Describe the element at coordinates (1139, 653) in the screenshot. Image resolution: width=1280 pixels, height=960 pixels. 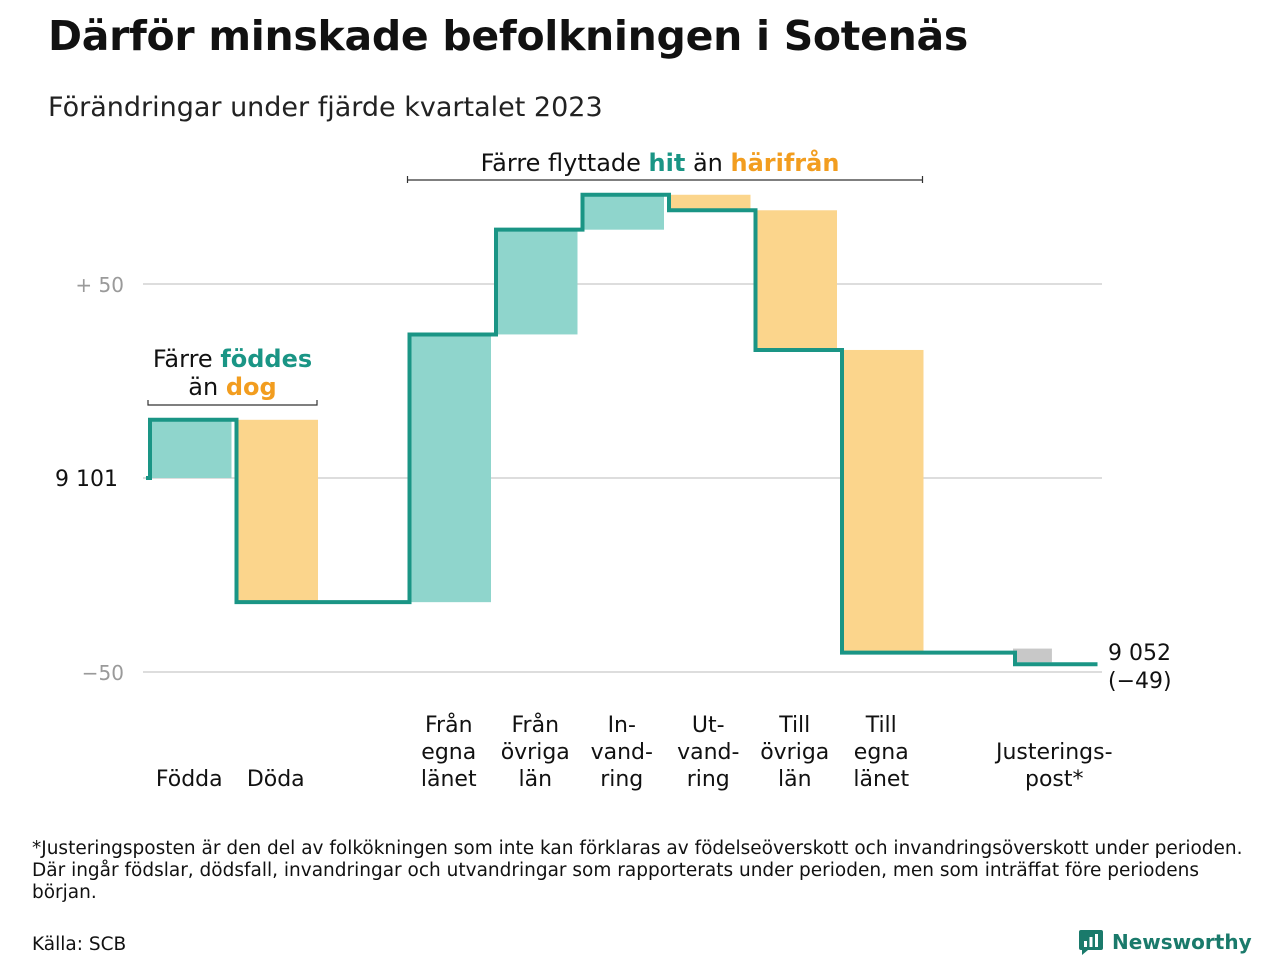
I see `end-value-label: 9 052` at that location.